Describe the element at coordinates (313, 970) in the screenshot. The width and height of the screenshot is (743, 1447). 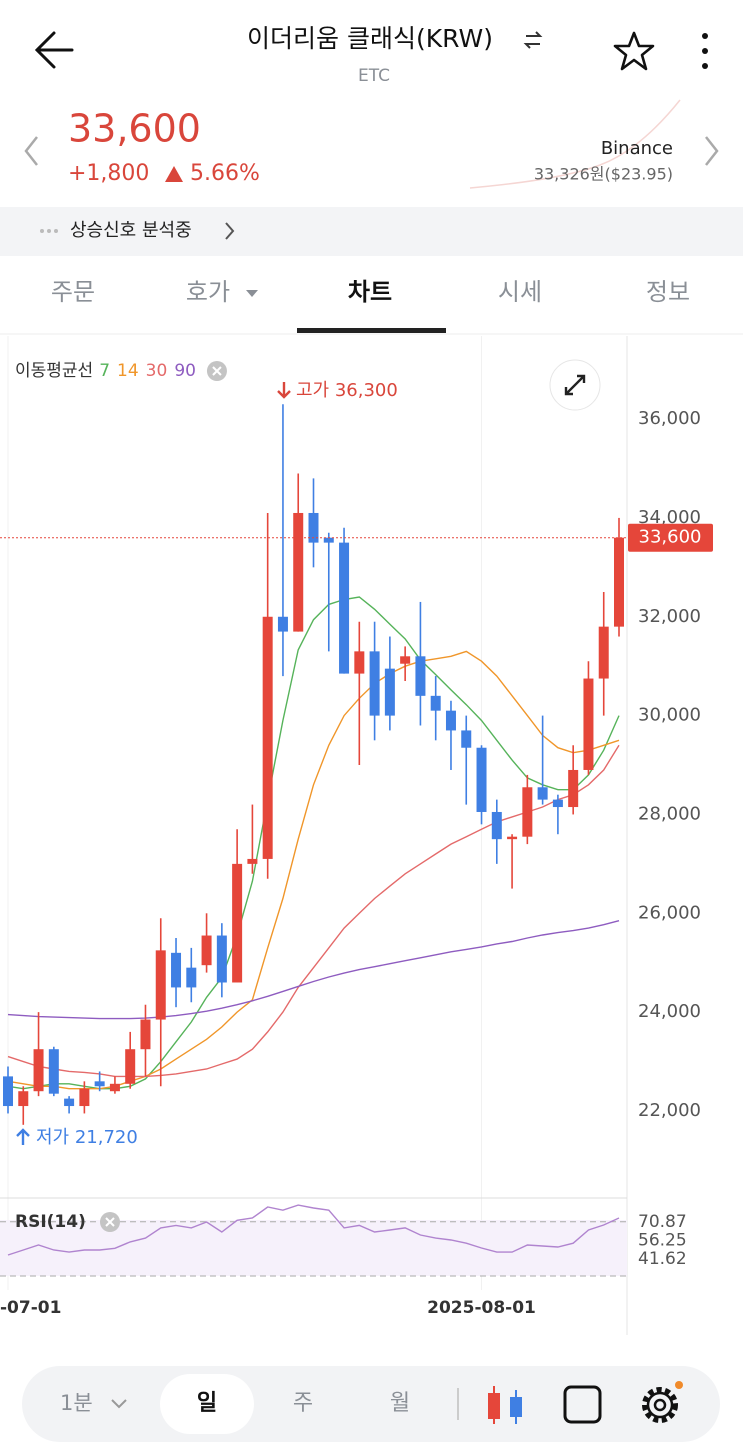
I see `moving-average-line` at that location.